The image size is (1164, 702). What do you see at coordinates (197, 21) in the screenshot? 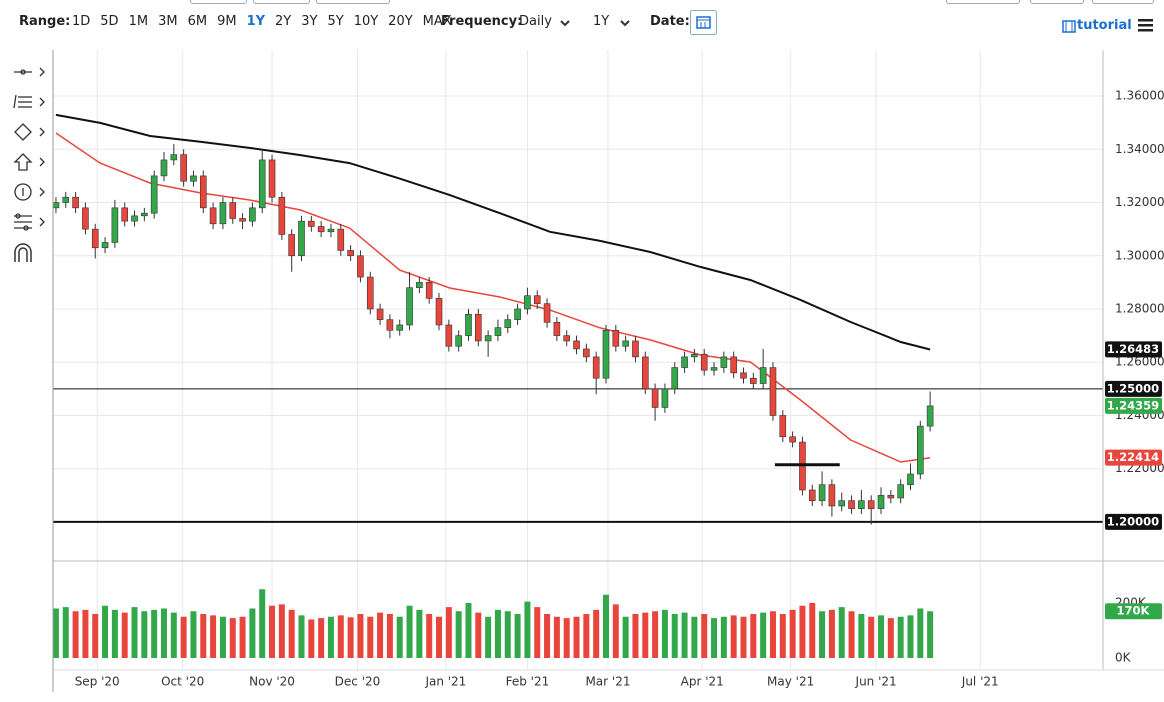
I see `range-button: 6M` at bounding box center [197, 21].